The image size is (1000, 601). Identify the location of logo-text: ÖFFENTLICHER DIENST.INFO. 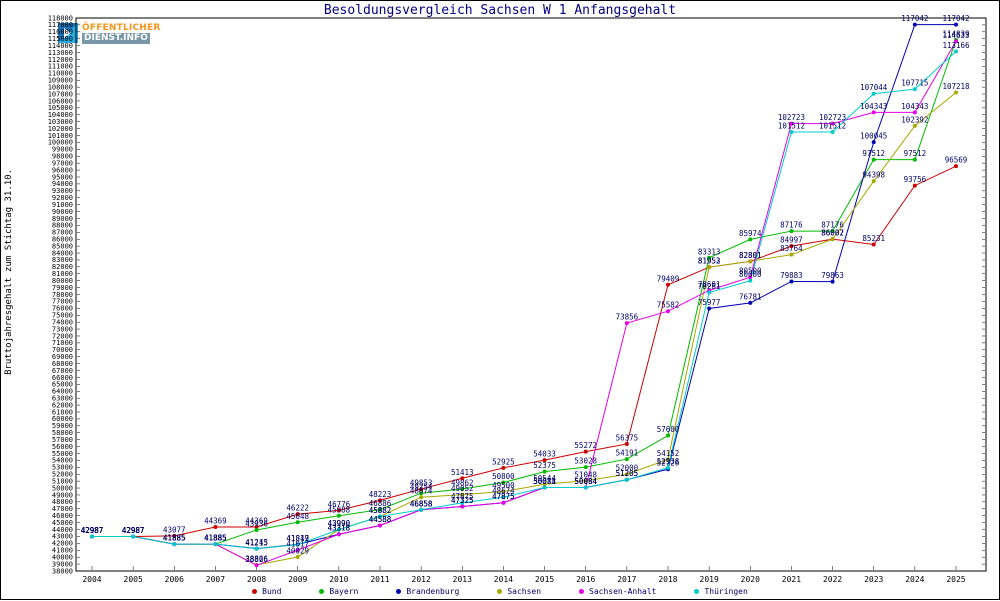
(121, 33).